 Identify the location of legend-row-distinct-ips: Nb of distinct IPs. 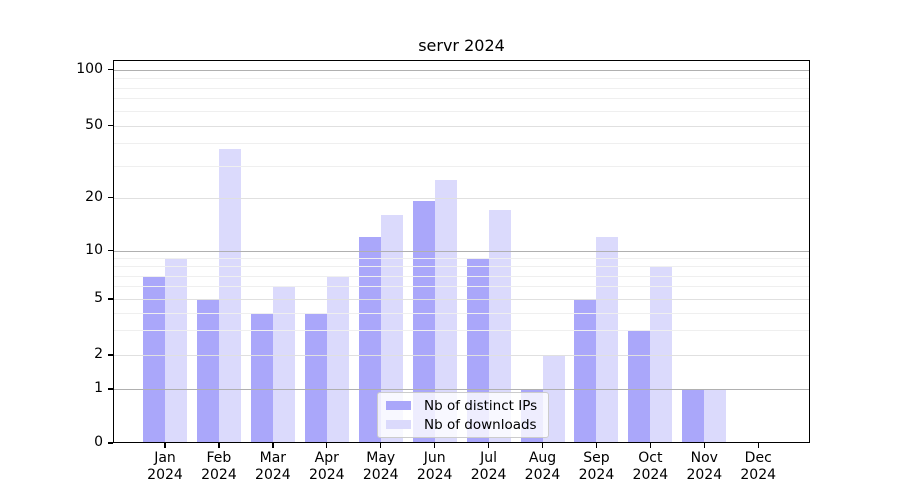
(463, 405).